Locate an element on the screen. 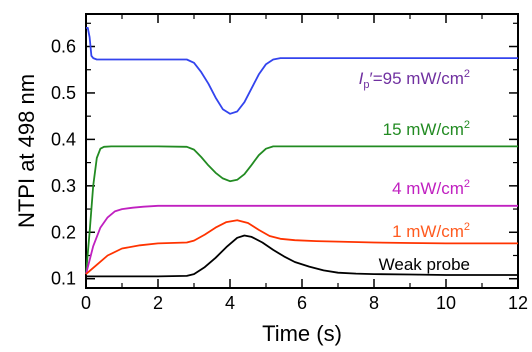 Image resolution: width=532 pixels, height=352 pixels. series-label-part: p is located at coordinates (366, 85).